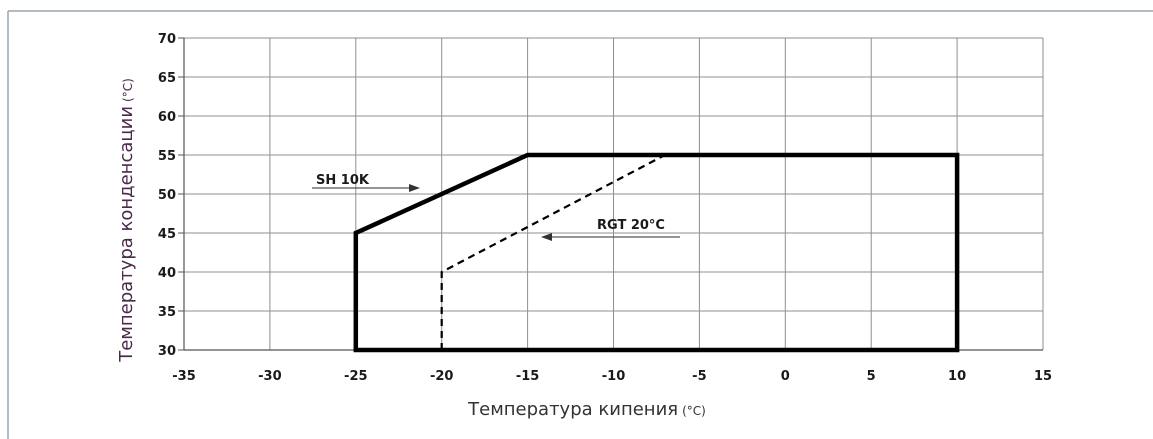 The height and width of the screenshot is (439, 1153). I want to click on y-tick-label: 40, so click(167, 273).